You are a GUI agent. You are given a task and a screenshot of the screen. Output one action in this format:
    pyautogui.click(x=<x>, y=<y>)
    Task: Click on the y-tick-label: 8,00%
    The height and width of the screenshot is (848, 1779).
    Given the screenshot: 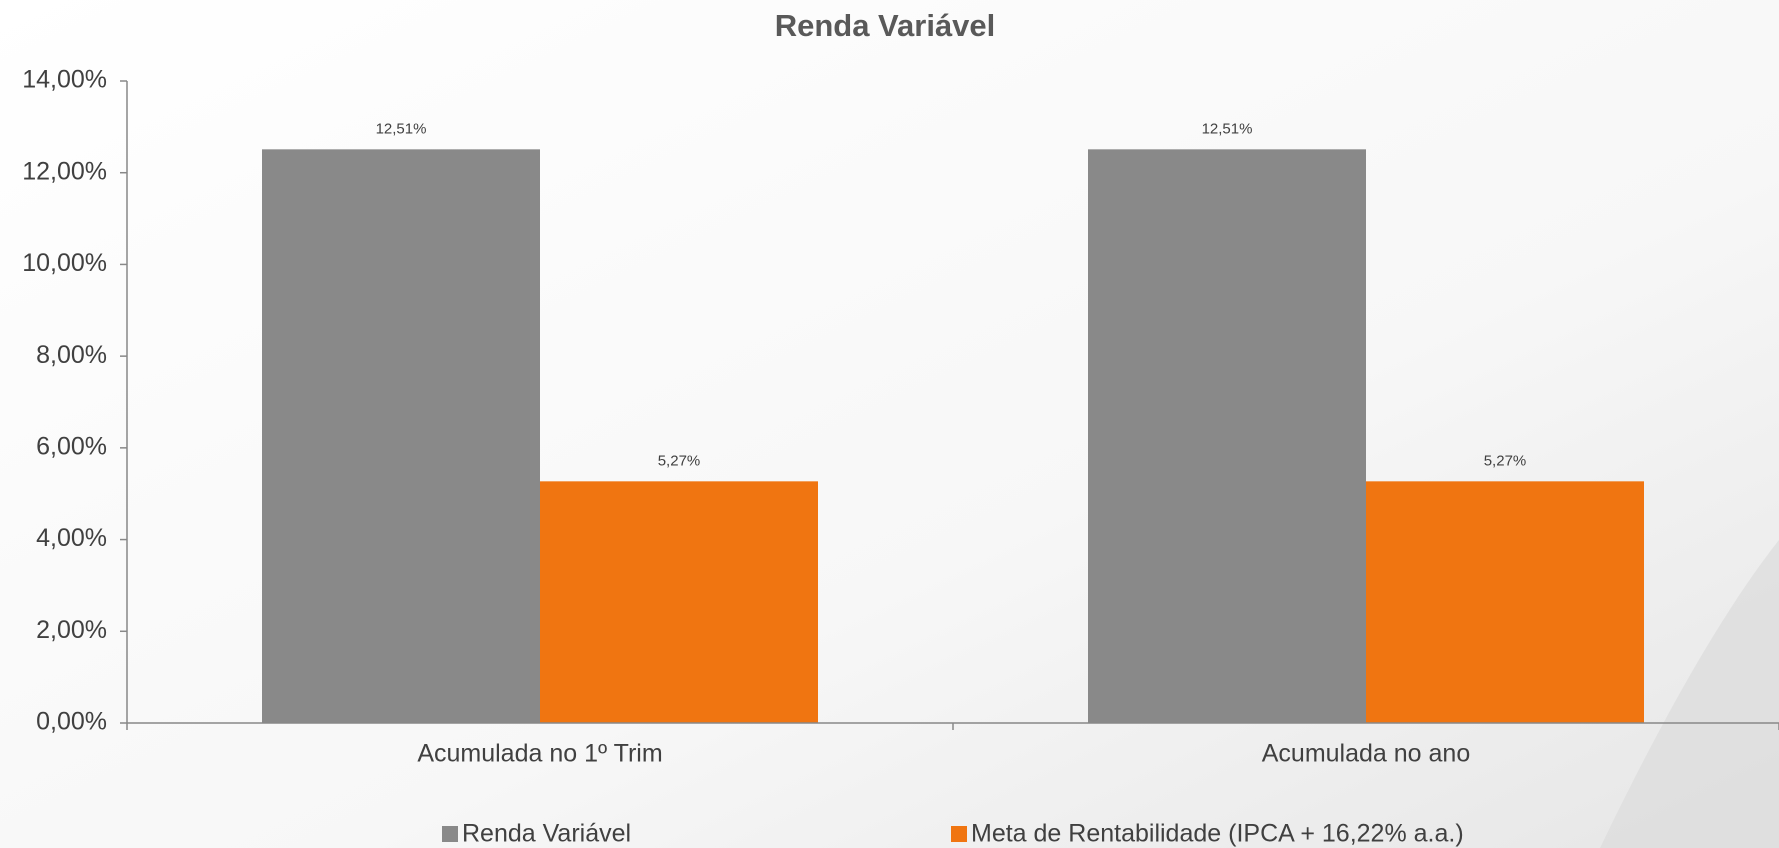 What is the action you would take?
    pyautogui.click(x=71, y=355)
    